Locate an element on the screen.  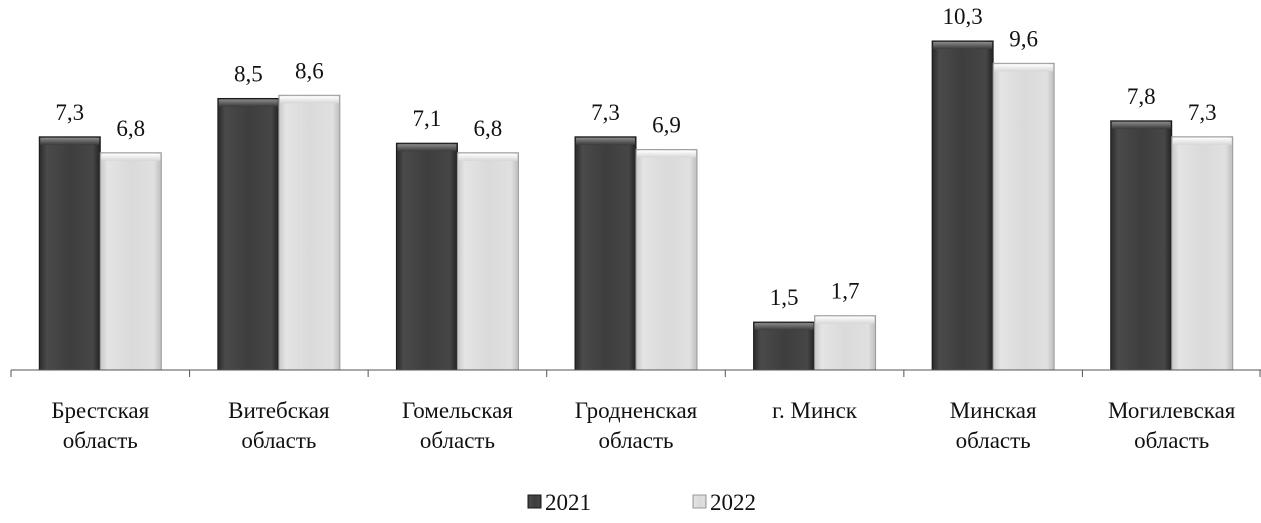
data-label-2022-4: 1,7 is located at coordinates (845, 291).